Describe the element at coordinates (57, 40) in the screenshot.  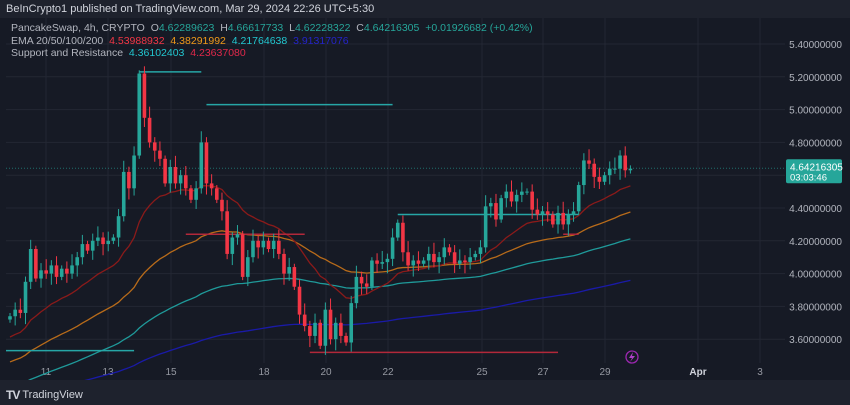
I see `ema-label: EMA 20/50/100/200` at that location.